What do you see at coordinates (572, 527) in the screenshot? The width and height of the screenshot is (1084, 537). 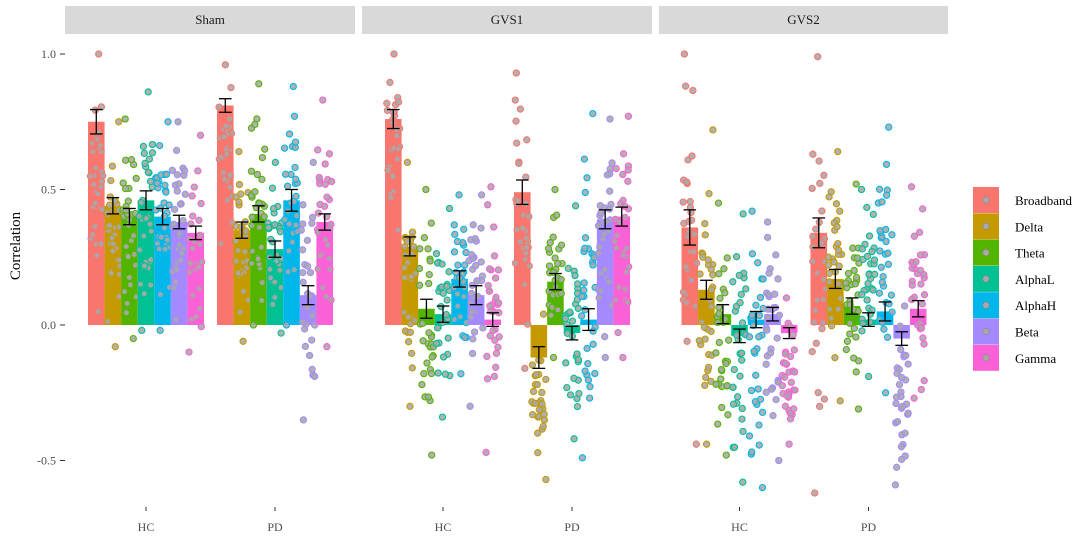 I see `x-tick-label-pd: PD` at bounding box center [572, 527].